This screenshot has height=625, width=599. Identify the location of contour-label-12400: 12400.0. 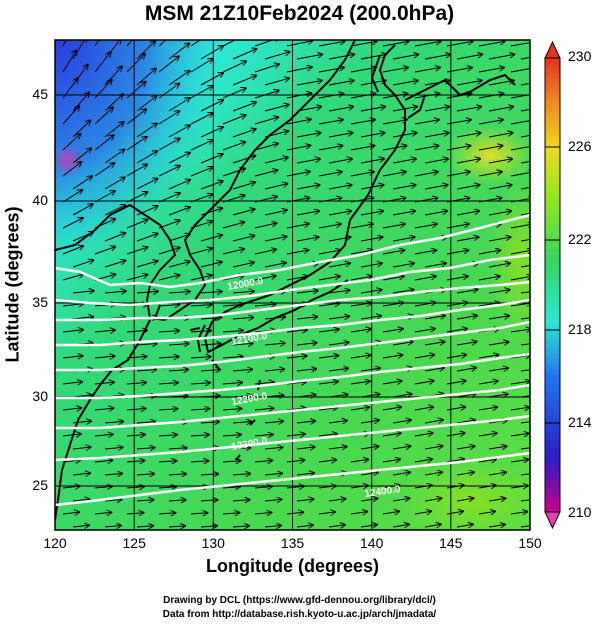
(383, 492).